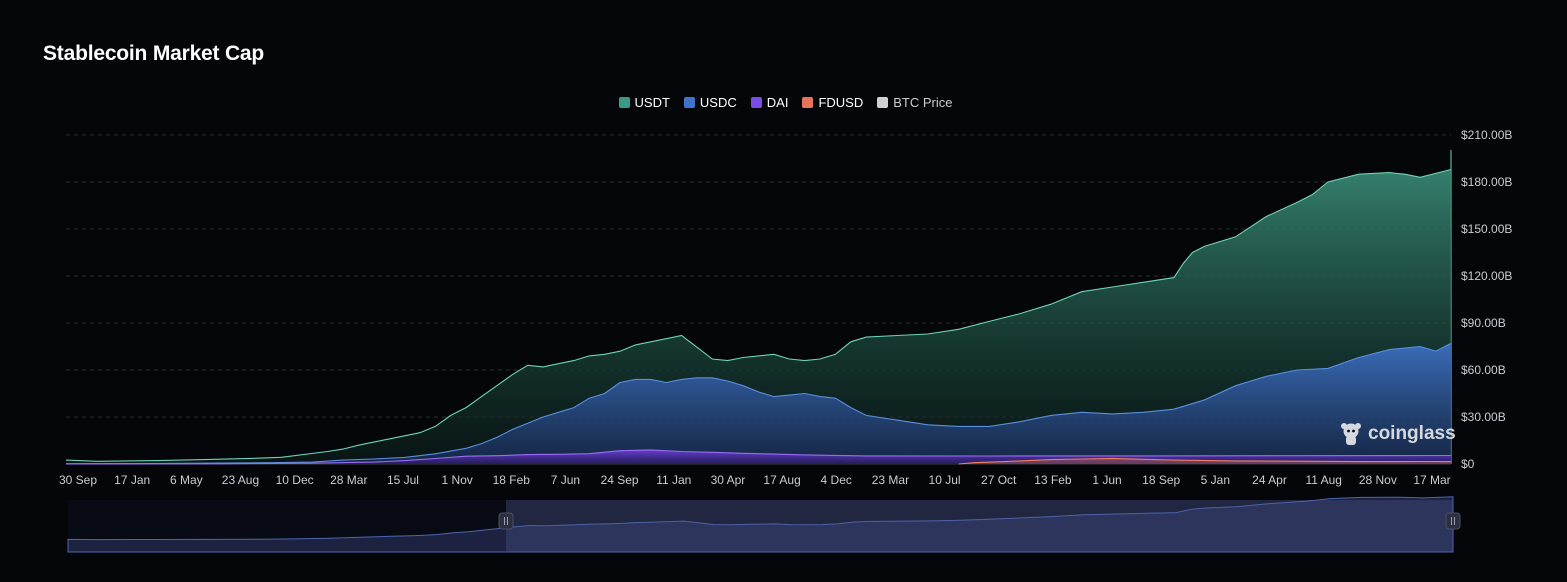 Image resolution: width=1567 pixels, height=582 pixels. What do you see at coordinates (1486, 182) in the screenshot?
I see `y-tick-label: $180.00B` at bounding box center [1486, 182].